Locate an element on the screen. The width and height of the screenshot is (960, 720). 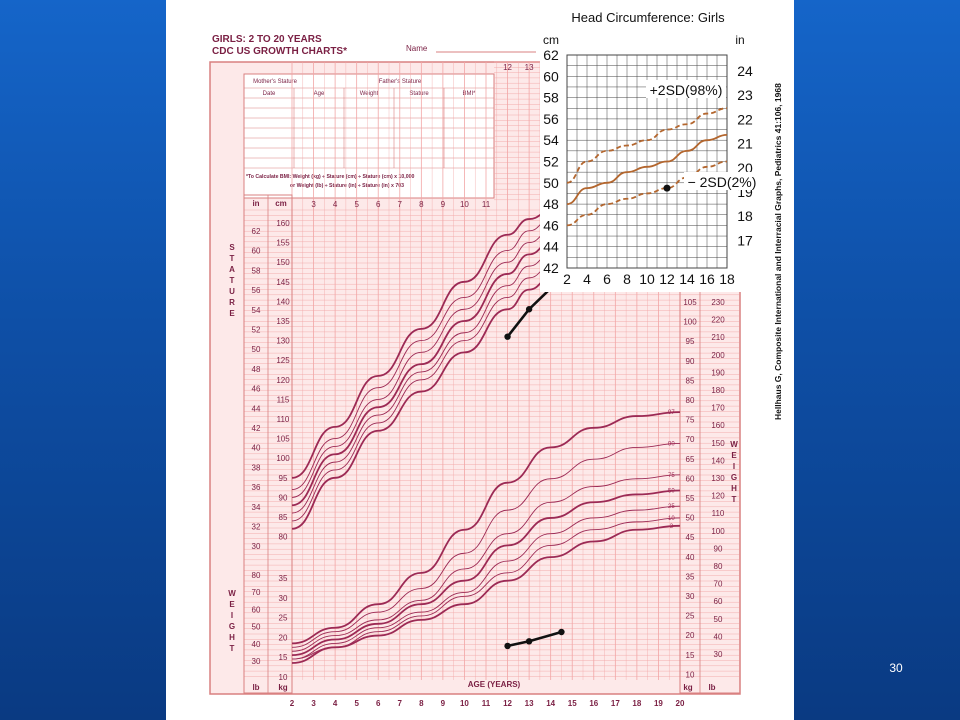
inset-lower-label-bg is located at coordinates (724, 181).